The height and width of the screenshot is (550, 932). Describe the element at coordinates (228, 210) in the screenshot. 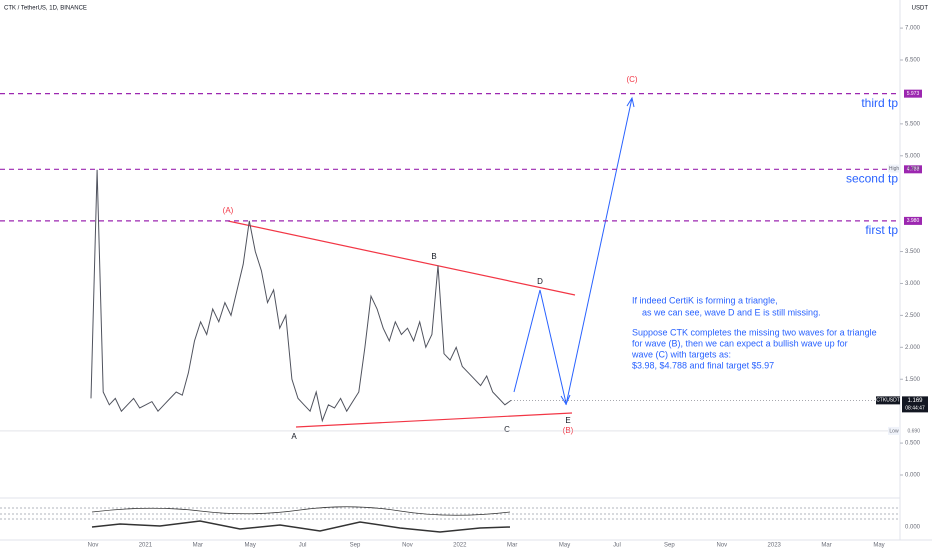

I see `wave-label: (A)` at that location.